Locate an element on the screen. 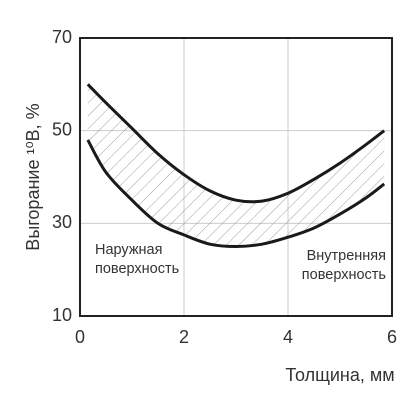  y-tick-label: 50 is located at coordinates (62, 129).